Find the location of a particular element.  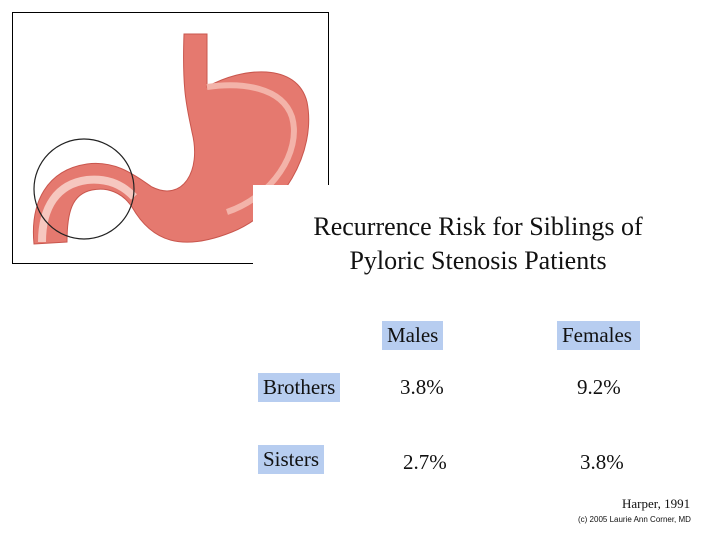

column-header: Females is located at coordinates (598, 335).